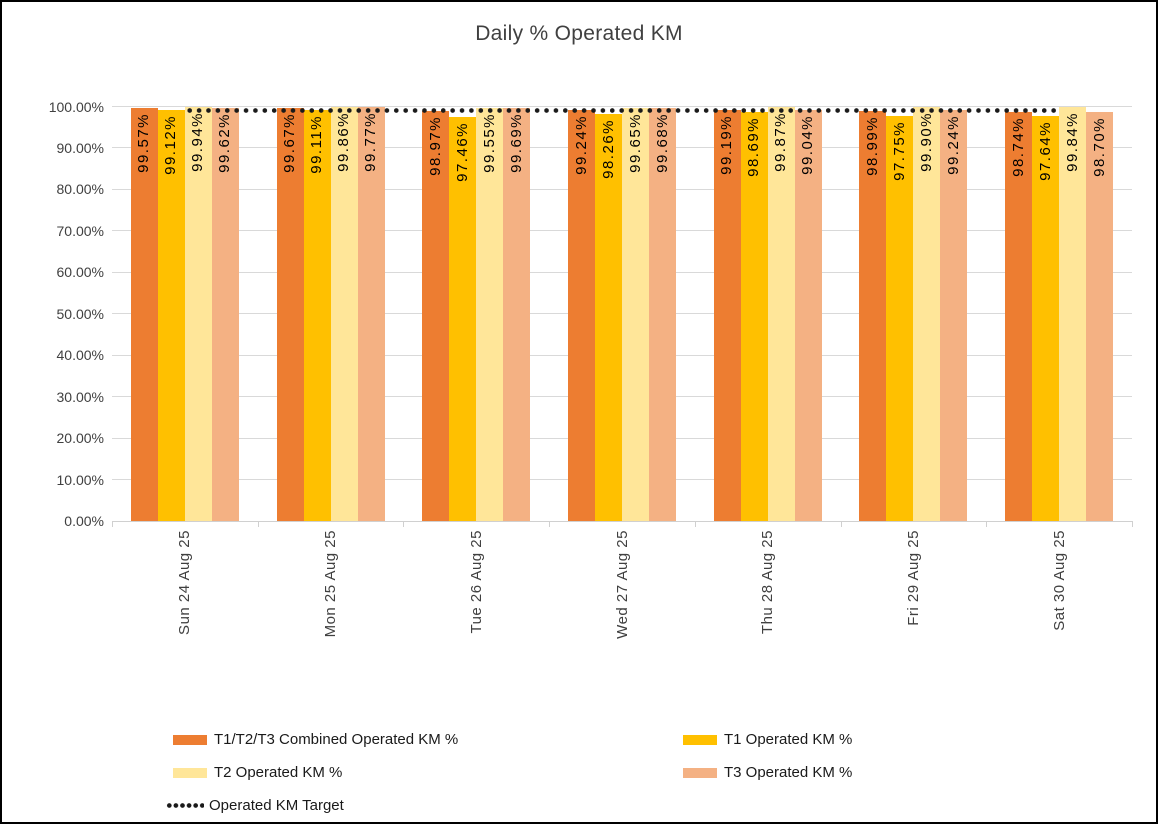  Describe the element at coordinates (608, 148) in the screenshot. I see `bar-data-label: 98.26%` at that location.